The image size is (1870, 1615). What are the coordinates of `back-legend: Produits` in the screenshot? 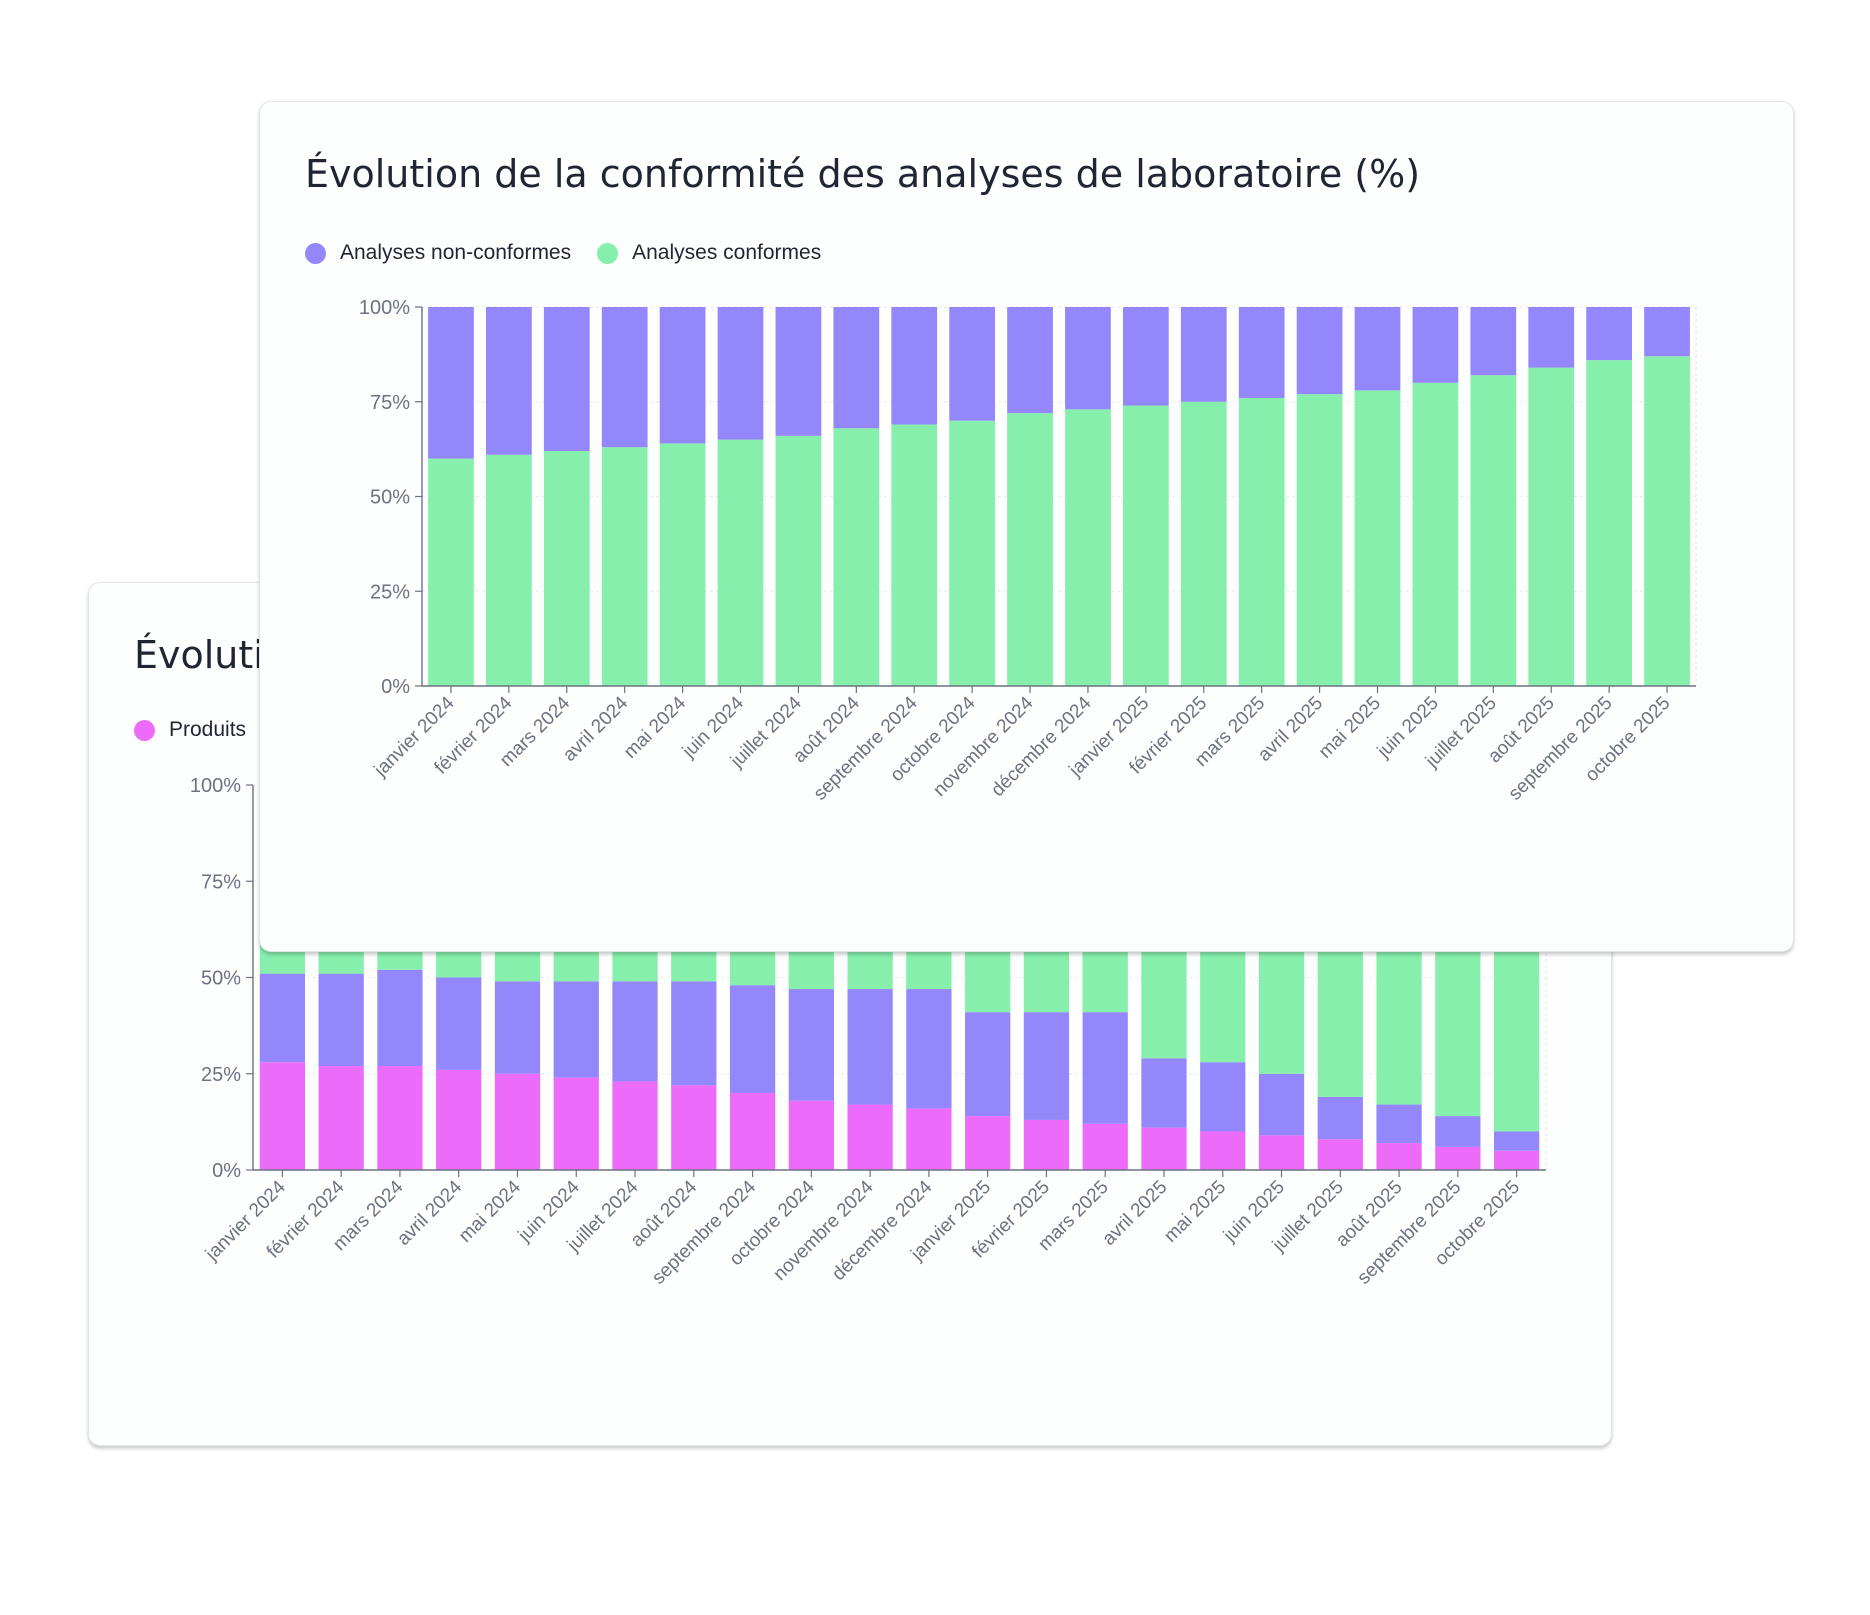 It's located at (203, 730).